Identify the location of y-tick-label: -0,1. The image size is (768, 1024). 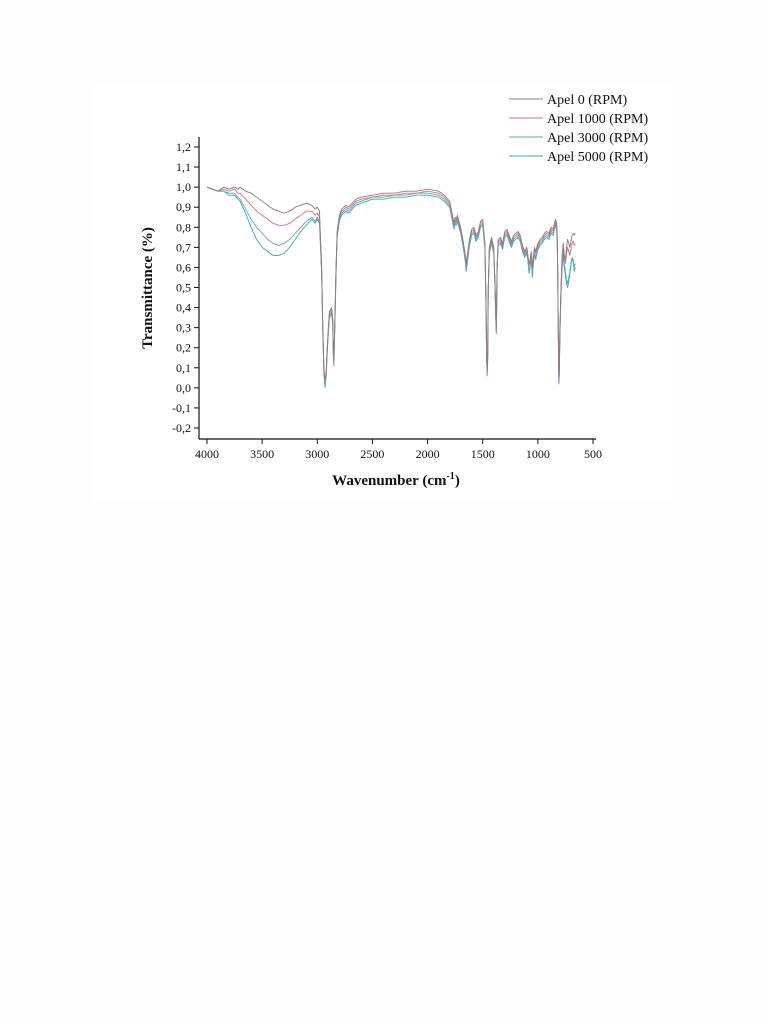
(181, 408).